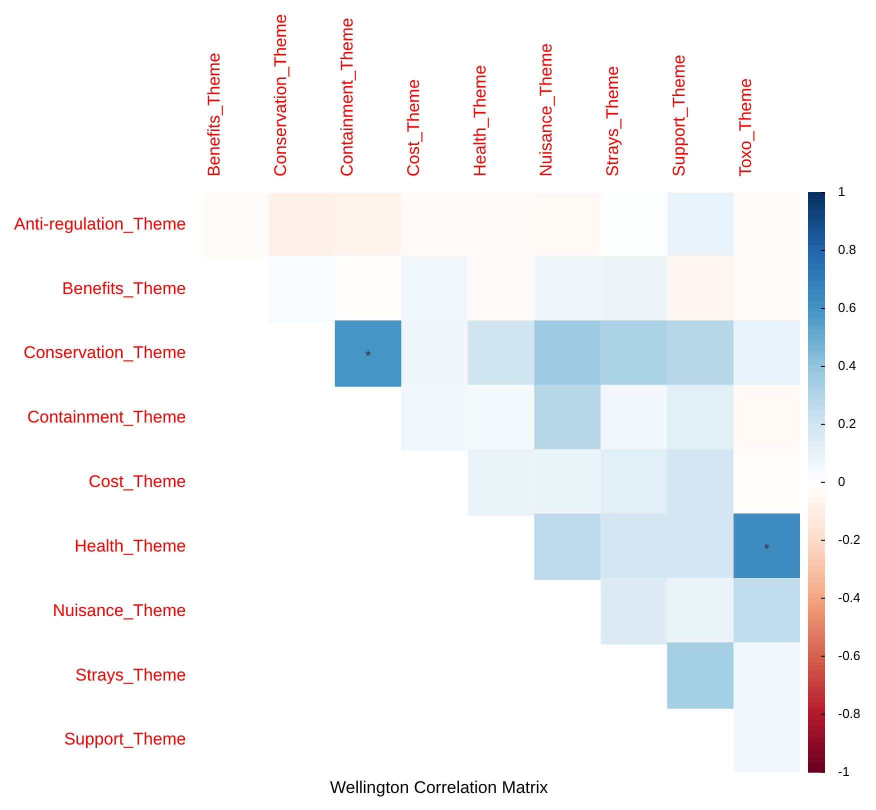 This screenshot has width=876, height=810. I want to click on x-tick-label: Strays_Theme, so click(612, 121).